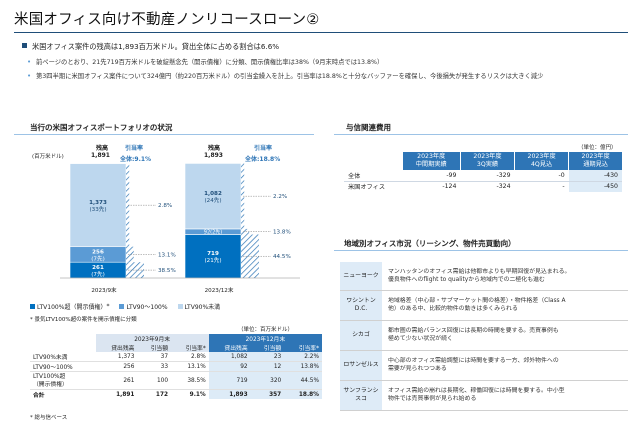  What do you see at coordinates (50, 384) in the screenshot?
I see `row-label-line2: （開示債権）` at bounding box center [50, 384].